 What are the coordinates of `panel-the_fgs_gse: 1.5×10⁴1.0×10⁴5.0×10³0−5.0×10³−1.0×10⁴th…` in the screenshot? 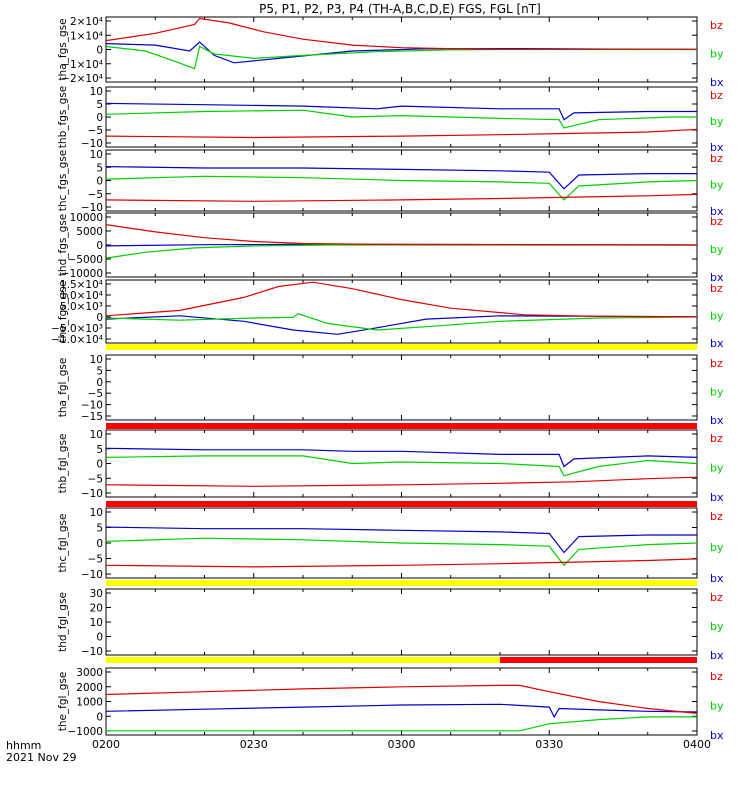 It's located at (387, 314).